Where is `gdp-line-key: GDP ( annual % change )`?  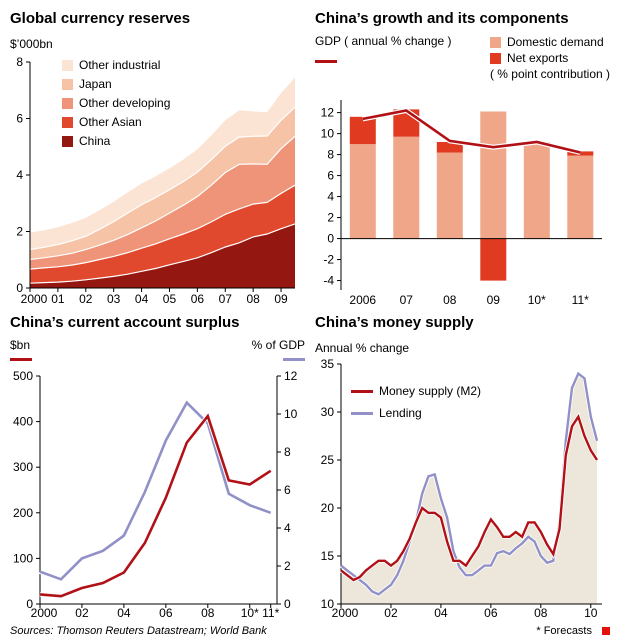 gdp-line-key: GDP ( annual % change ) is located at coordinates (383, 64).